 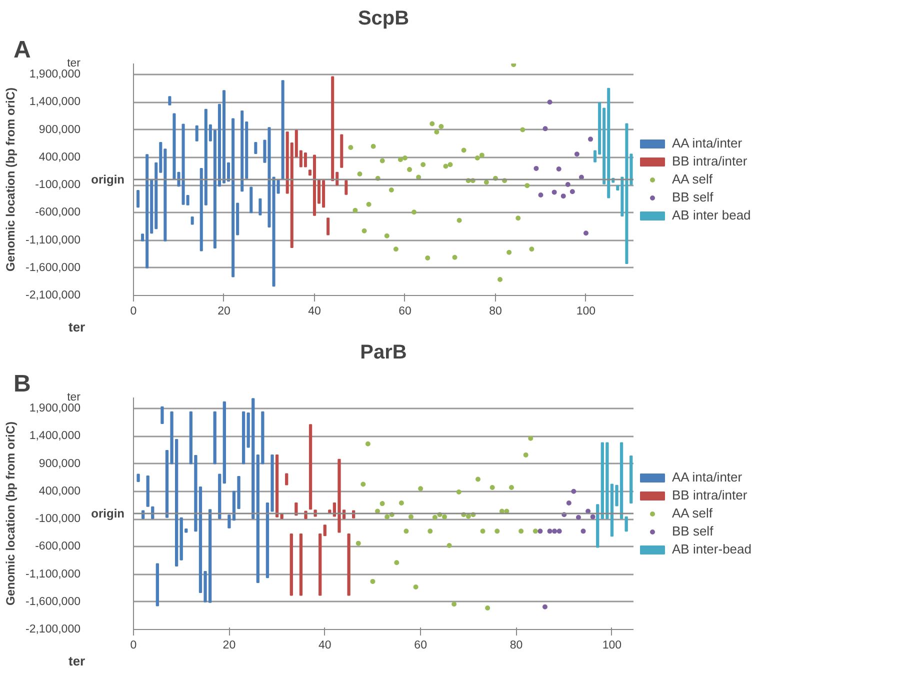 What do you see at coordinates (58, 519) in the screenshot?
I see `y-tick-label: -100,000` at bounding box center [58, 519].